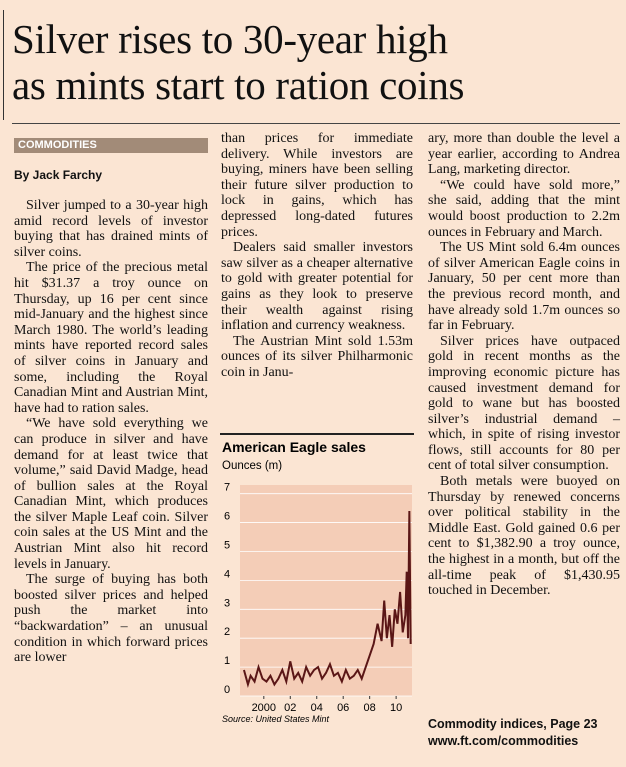 The width and height of the screenshot is (626, 767). I want to click on footer-line: Commodity indices, Page 23, so click(513, 724).